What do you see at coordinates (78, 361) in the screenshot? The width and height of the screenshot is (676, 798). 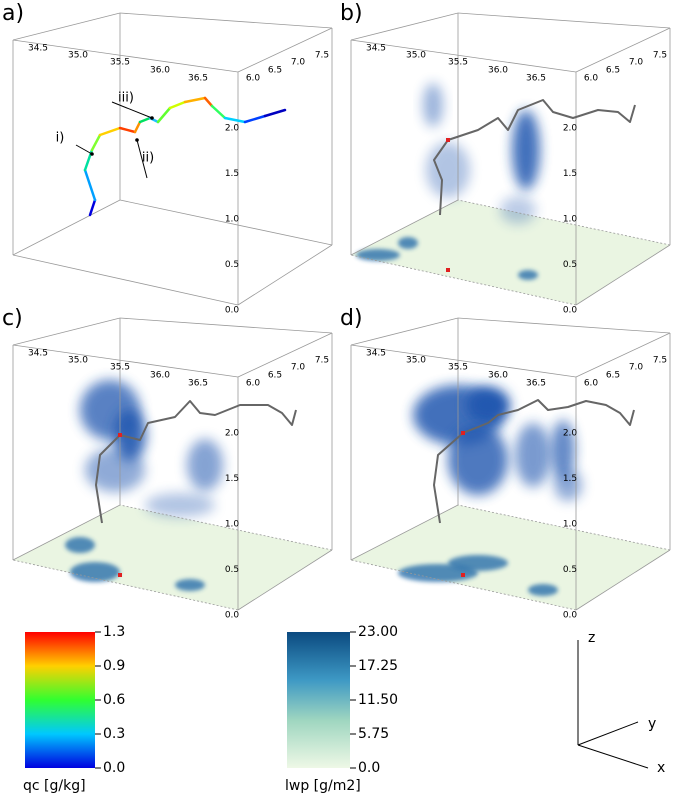 I see `x-tick-label: 35.0` at bounding box center [78, 361].